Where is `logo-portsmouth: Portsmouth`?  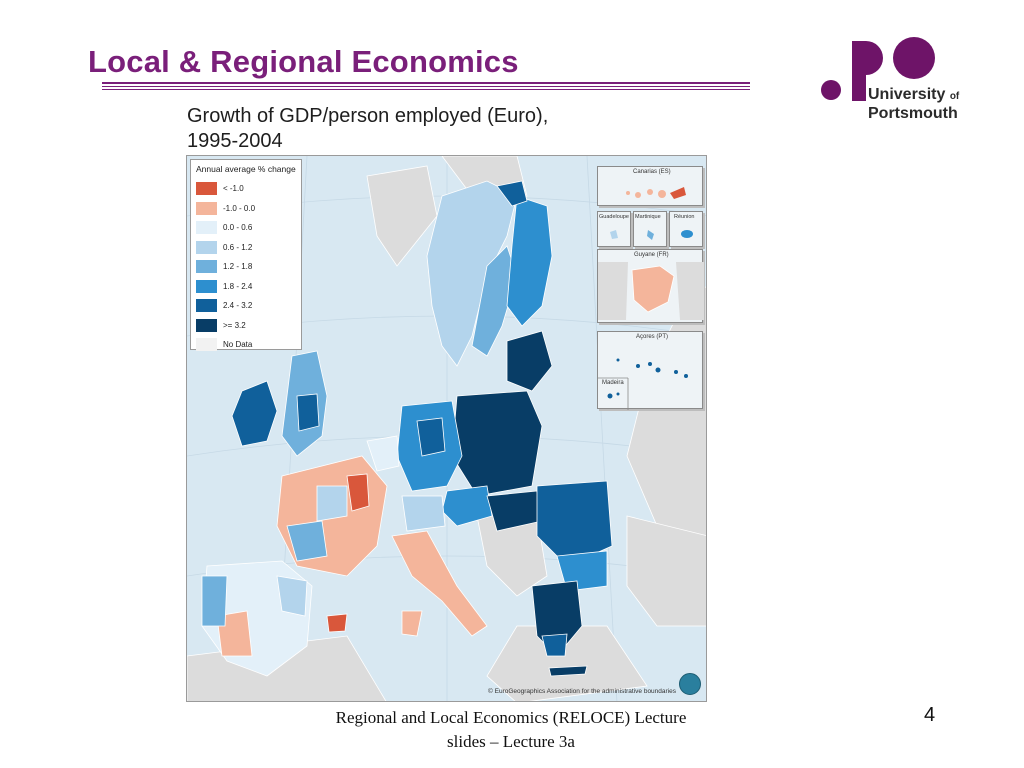 logo-portsmouth: Portsmouth is located at coordinates (913, 113).